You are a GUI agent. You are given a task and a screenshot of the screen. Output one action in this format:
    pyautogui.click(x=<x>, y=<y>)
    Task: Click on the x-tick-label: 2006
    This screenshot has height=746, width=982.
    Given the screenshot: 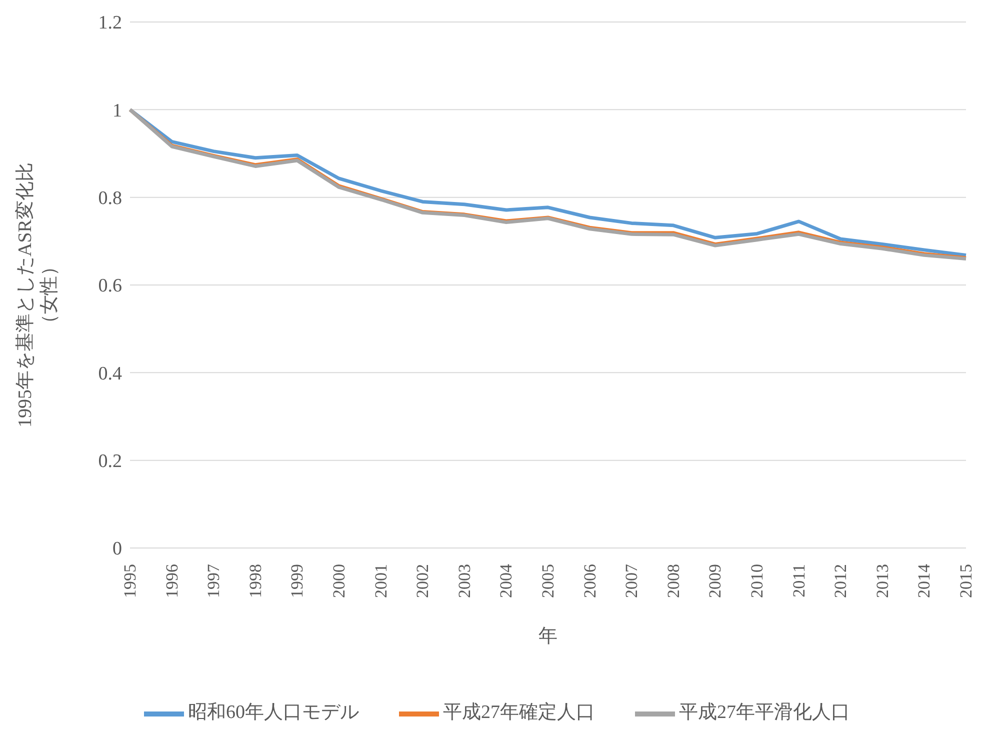 What is the action you would take?
    pyautogui.click(x=590, y=581)
    